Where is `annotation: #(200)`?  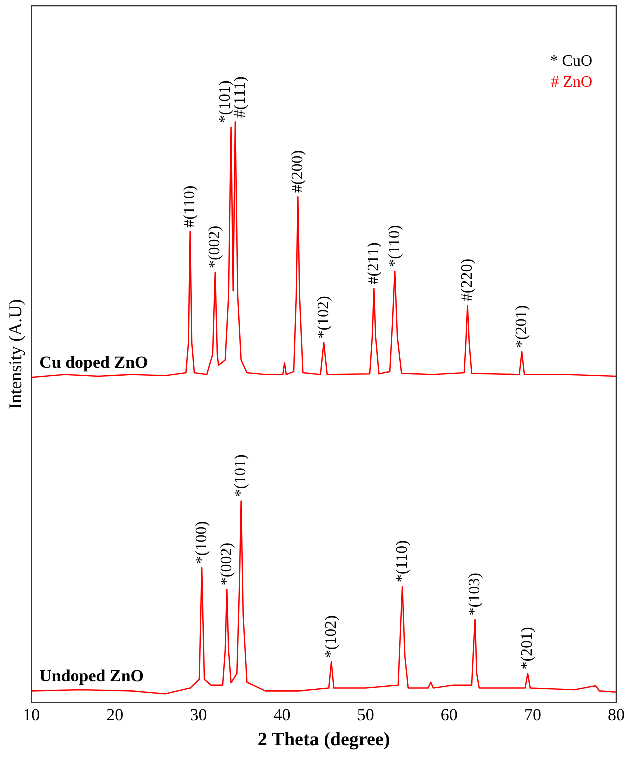
annotation: #(200) is located at coordinates (297, 172).